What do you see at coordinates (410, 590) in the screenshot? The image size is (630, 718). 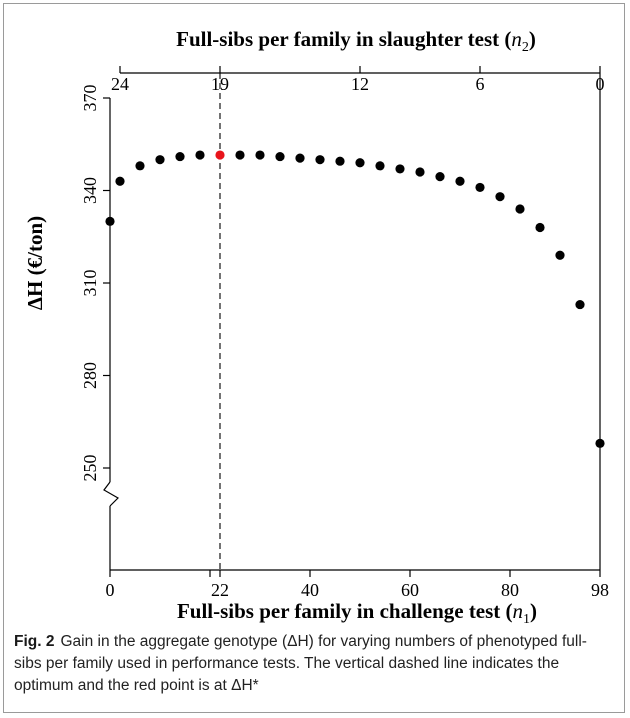 I see `x-tick-label-bottom: 60` at bounding box center [410, 590].